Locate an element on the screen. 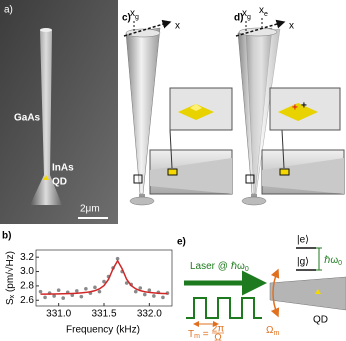  panel-label: e) is located at coordinates (181, 242).